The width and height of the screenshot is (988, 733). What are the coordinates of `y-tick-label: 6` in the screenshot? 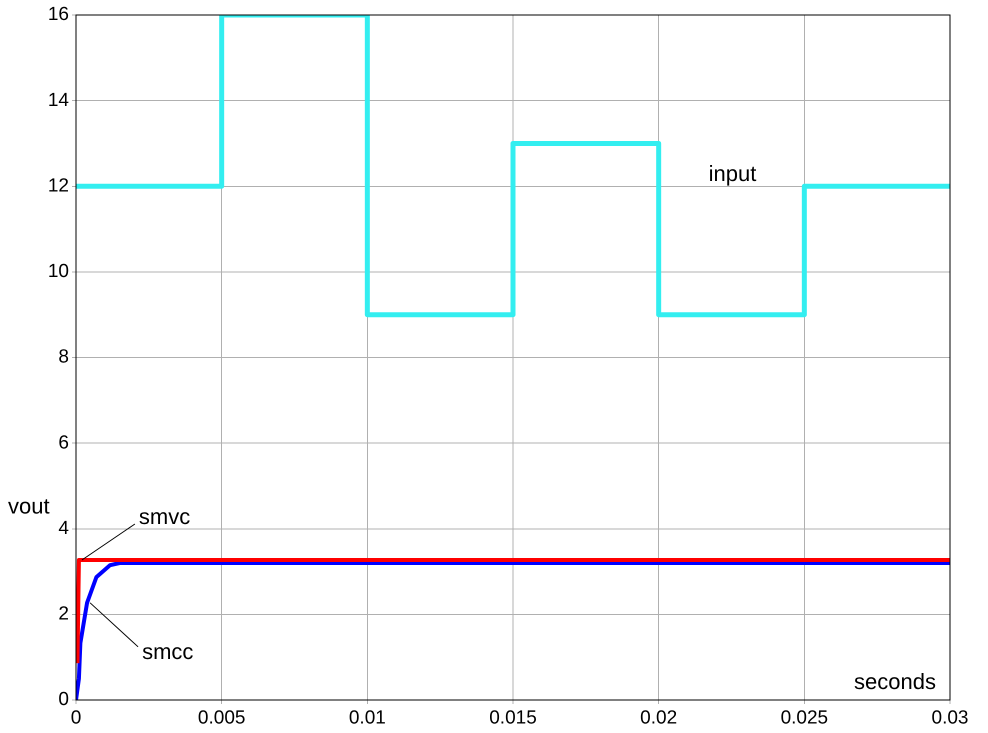 It's located at (63, 443).